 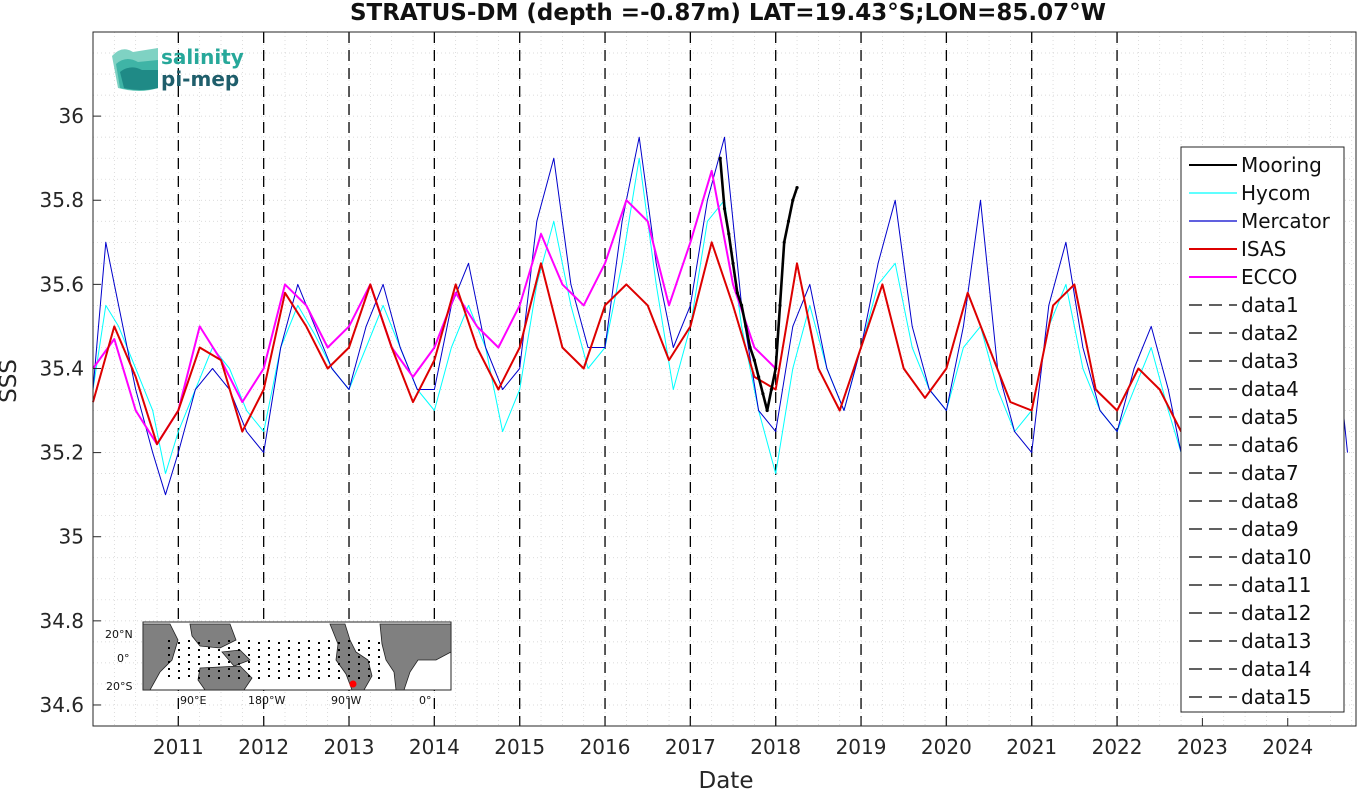 What do you see at coordinates (1117, 747) in the screenshot?
I see `x-tick-label: 2022` at bounding box center [1117, 747].